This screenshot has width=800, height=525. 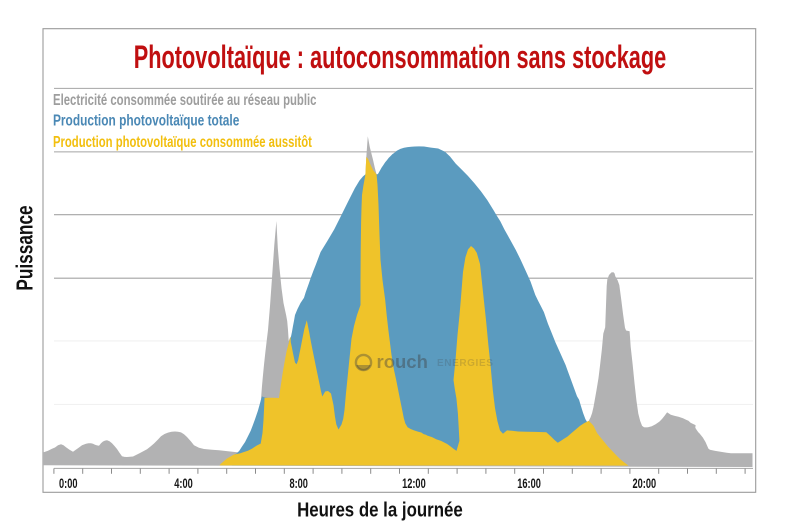 What do you see at coordinates (414, 483) in the screenshot?
I see `svg-text: 12:00` at bounding box center [414, 483].